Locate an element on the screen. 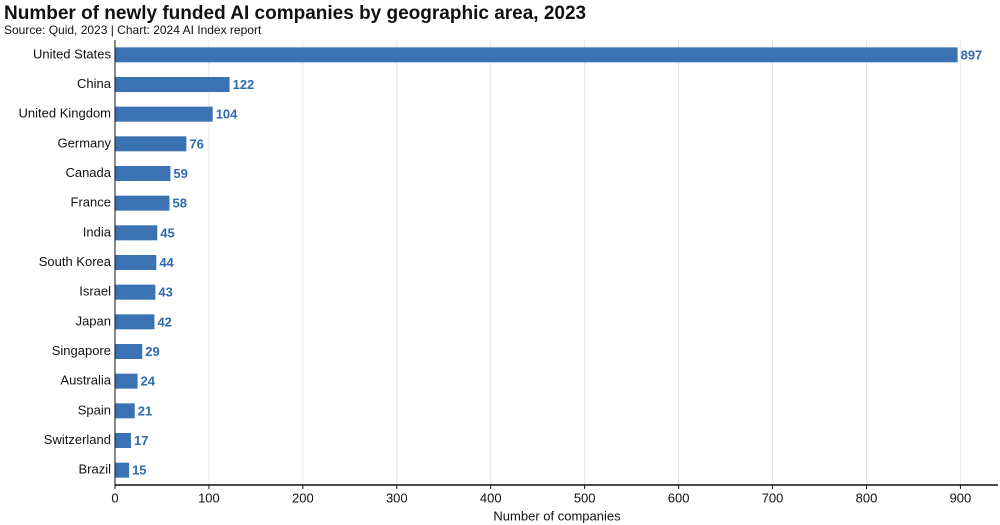 This screenshot has width=1000, height=525. x-tick-label: 0 is located at coordinates (114, 497).